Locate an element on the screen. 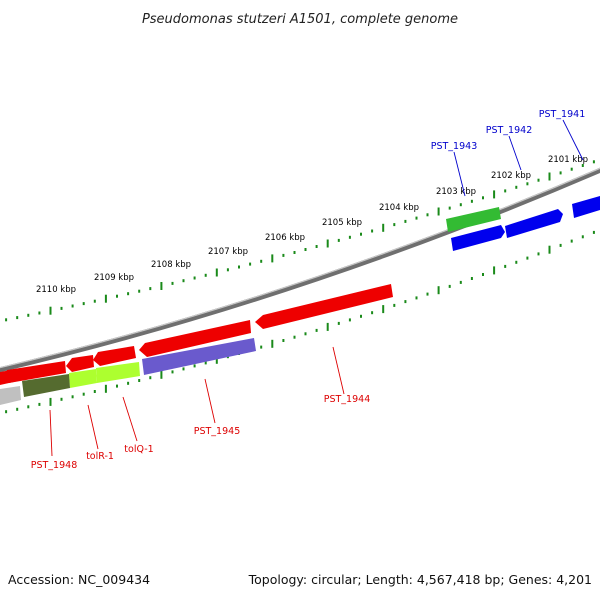 This screenshot has width=600, height=600. label-pst1948: PST_1948 is located at coordinates (54, 465).